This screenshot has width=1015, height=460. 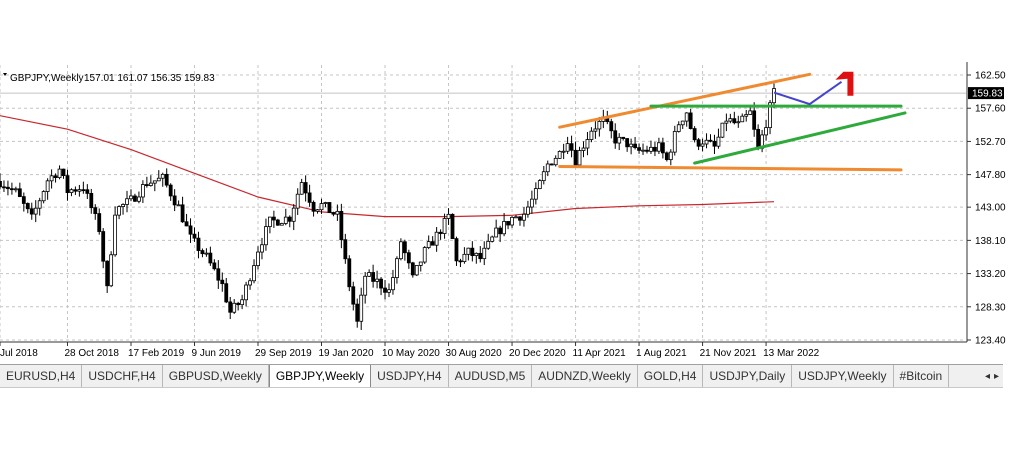 I want to click on tab-gbpusd-weekly: GBPUSD,Weekly, so click(x=216, y=376).